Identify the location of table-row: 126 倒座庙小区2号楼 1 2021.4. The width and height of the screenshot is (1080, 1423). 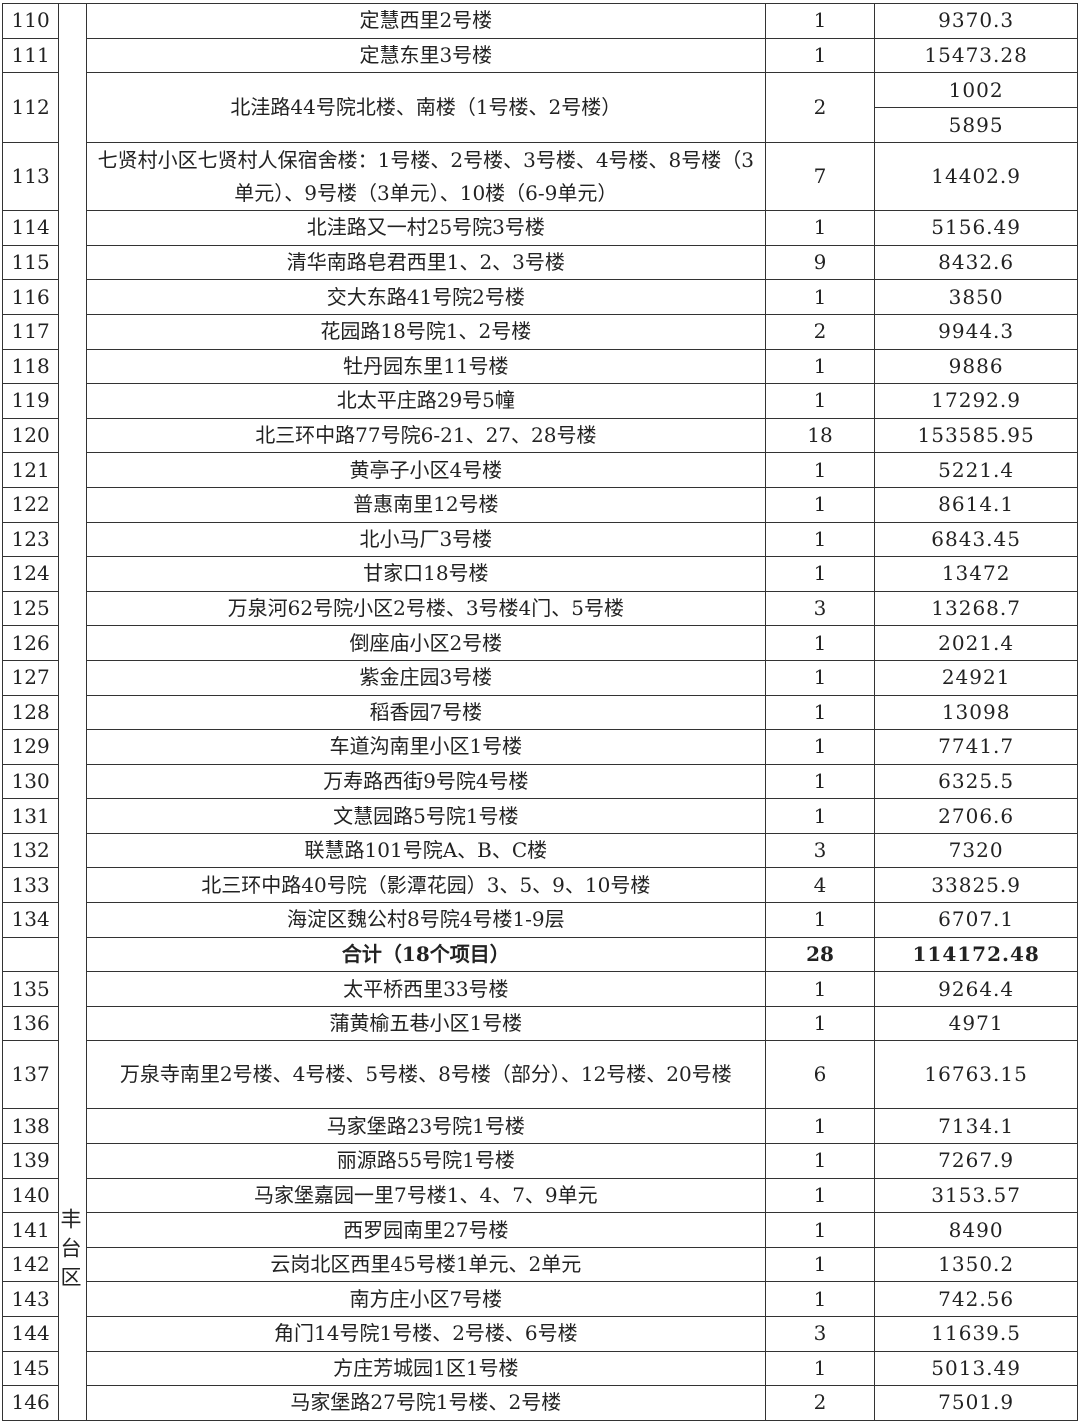
(539, 643).